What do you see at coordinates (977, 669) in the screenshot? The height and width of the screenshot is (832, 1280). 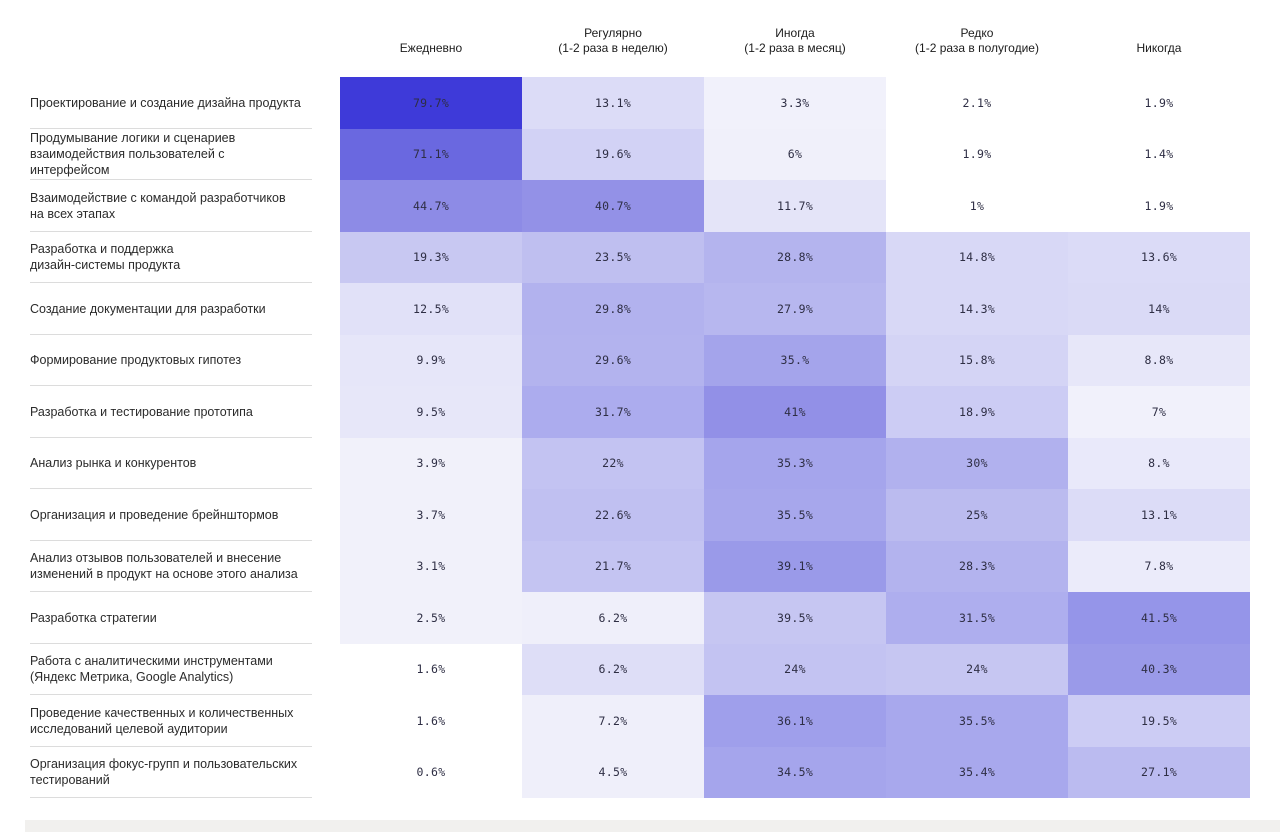 I see `cell-value: 24%` at bounding box center [977, 669].